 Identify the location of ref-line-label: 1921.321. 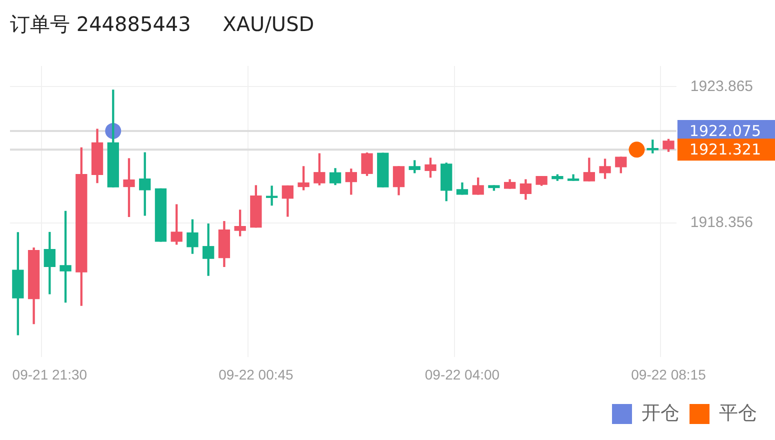
(725, 149).